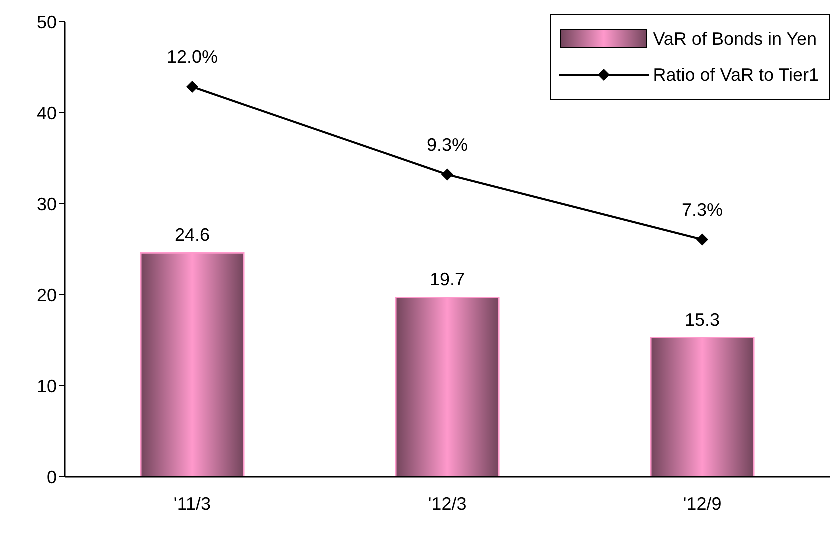  Describe the element at coordinates (46, 204) in the screenshot. I see `y-tick-label: 30` at that location.